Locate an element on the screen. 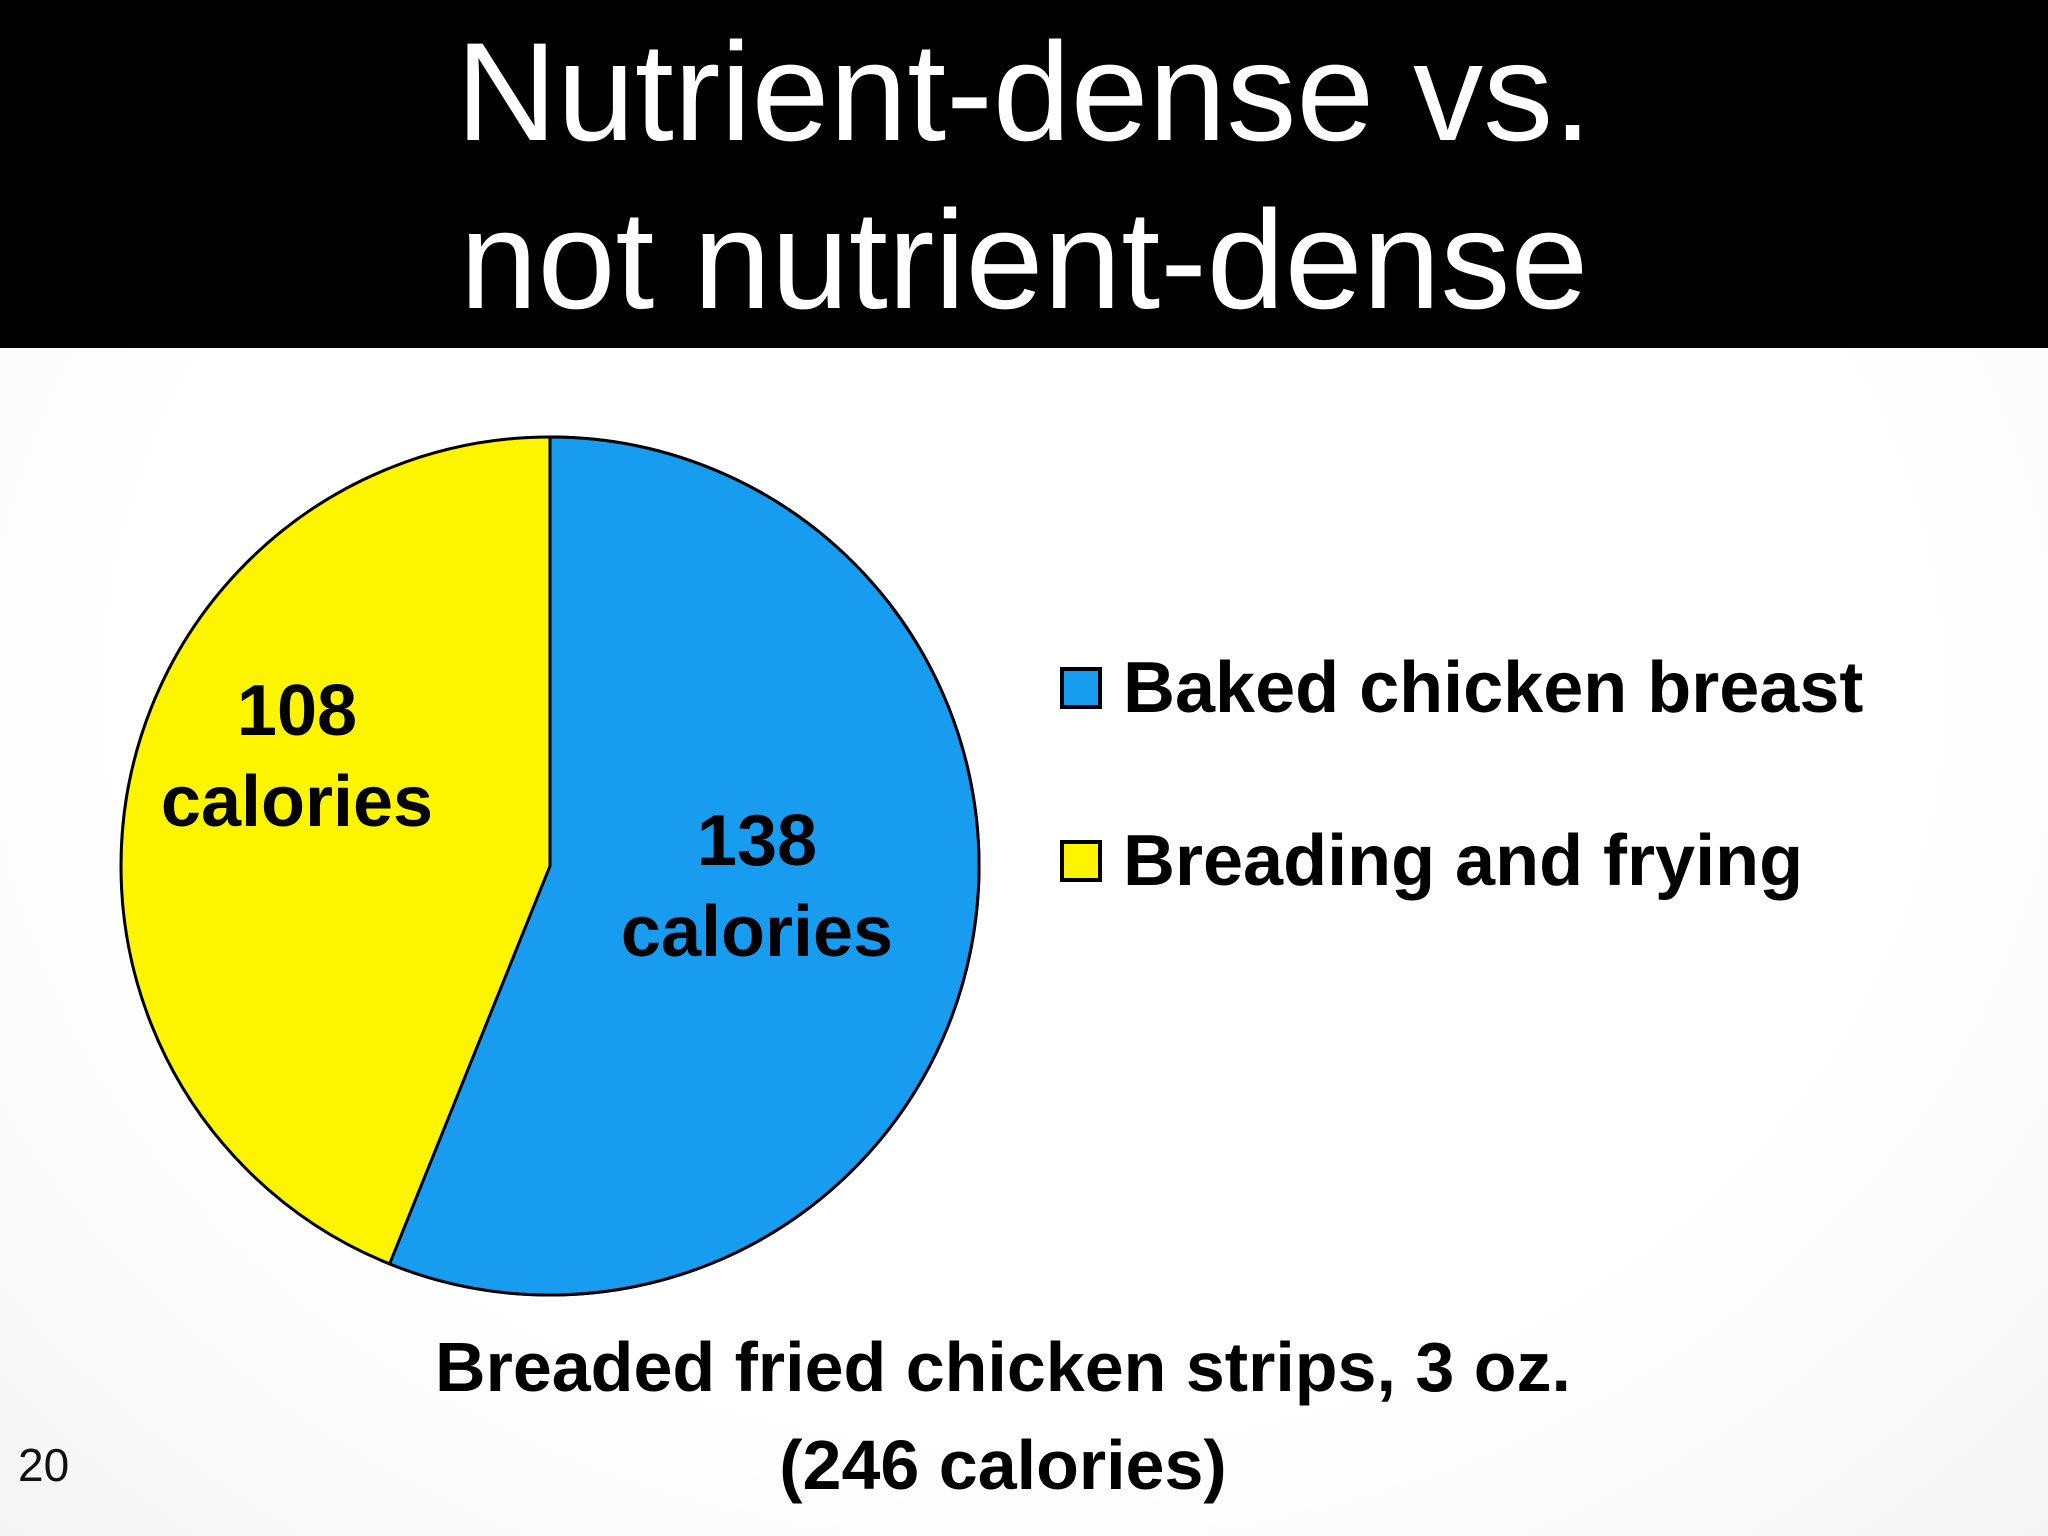 Image resolution: width=2048 pixels, height=1536 pixels. title-line-2: not nutrient-dense is located at coordinates (1024, 259).